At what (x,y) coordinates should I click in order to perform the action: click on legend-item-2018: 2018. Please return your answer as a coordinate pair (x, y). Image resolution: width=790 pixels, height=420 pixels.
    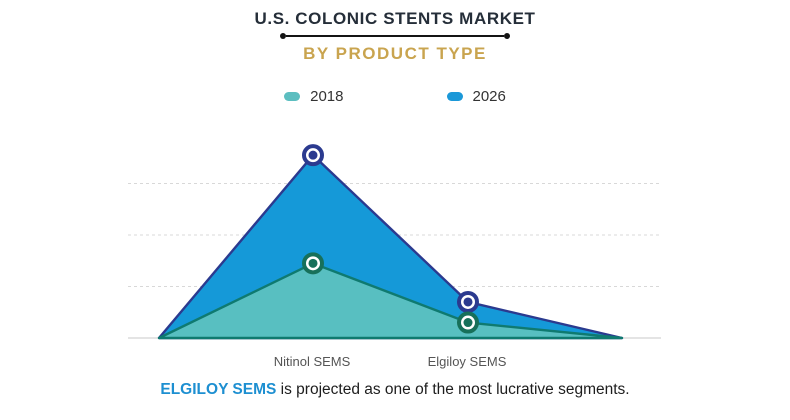
    Looking at the image, I should click on (314, 96).